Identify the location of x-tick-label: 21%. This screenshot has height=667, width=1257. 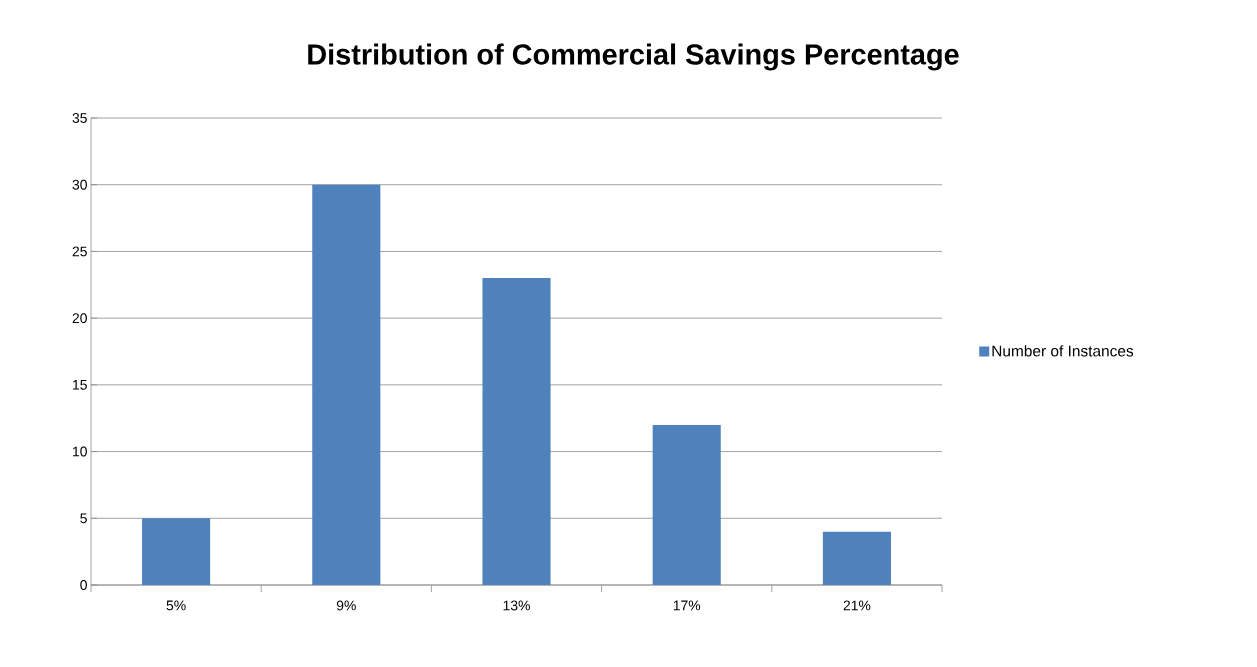
(857, 605).